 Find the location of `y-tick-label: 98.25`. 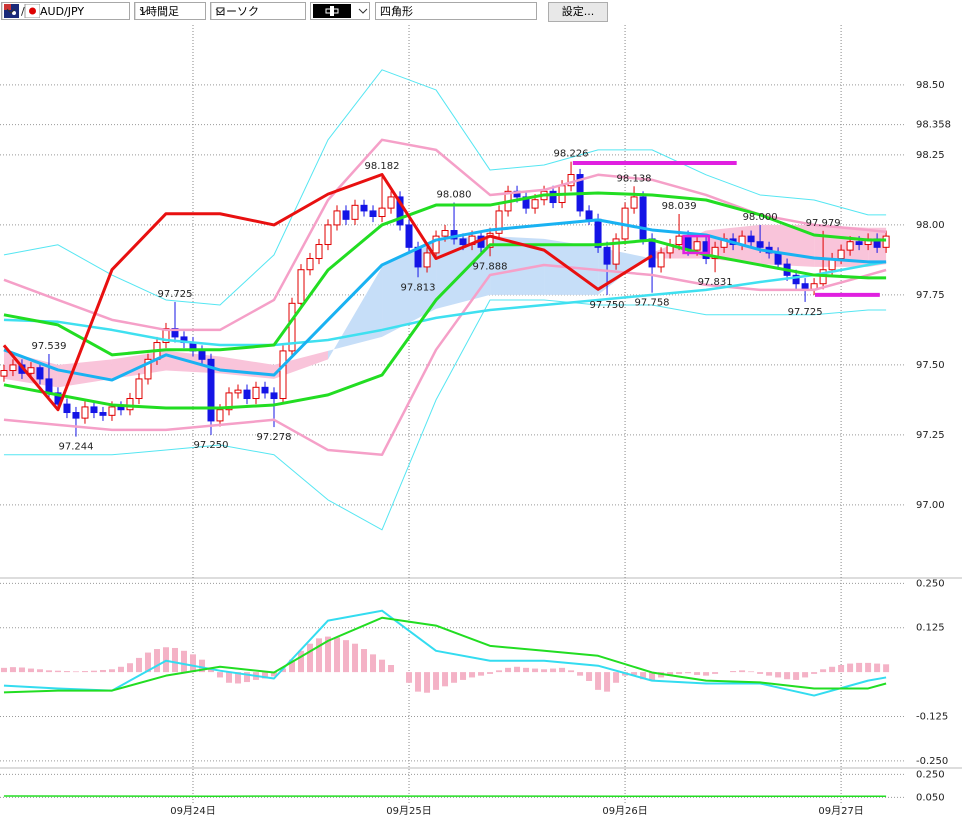

y-tick-label: 98.25 is located at coordinates (930, 155).